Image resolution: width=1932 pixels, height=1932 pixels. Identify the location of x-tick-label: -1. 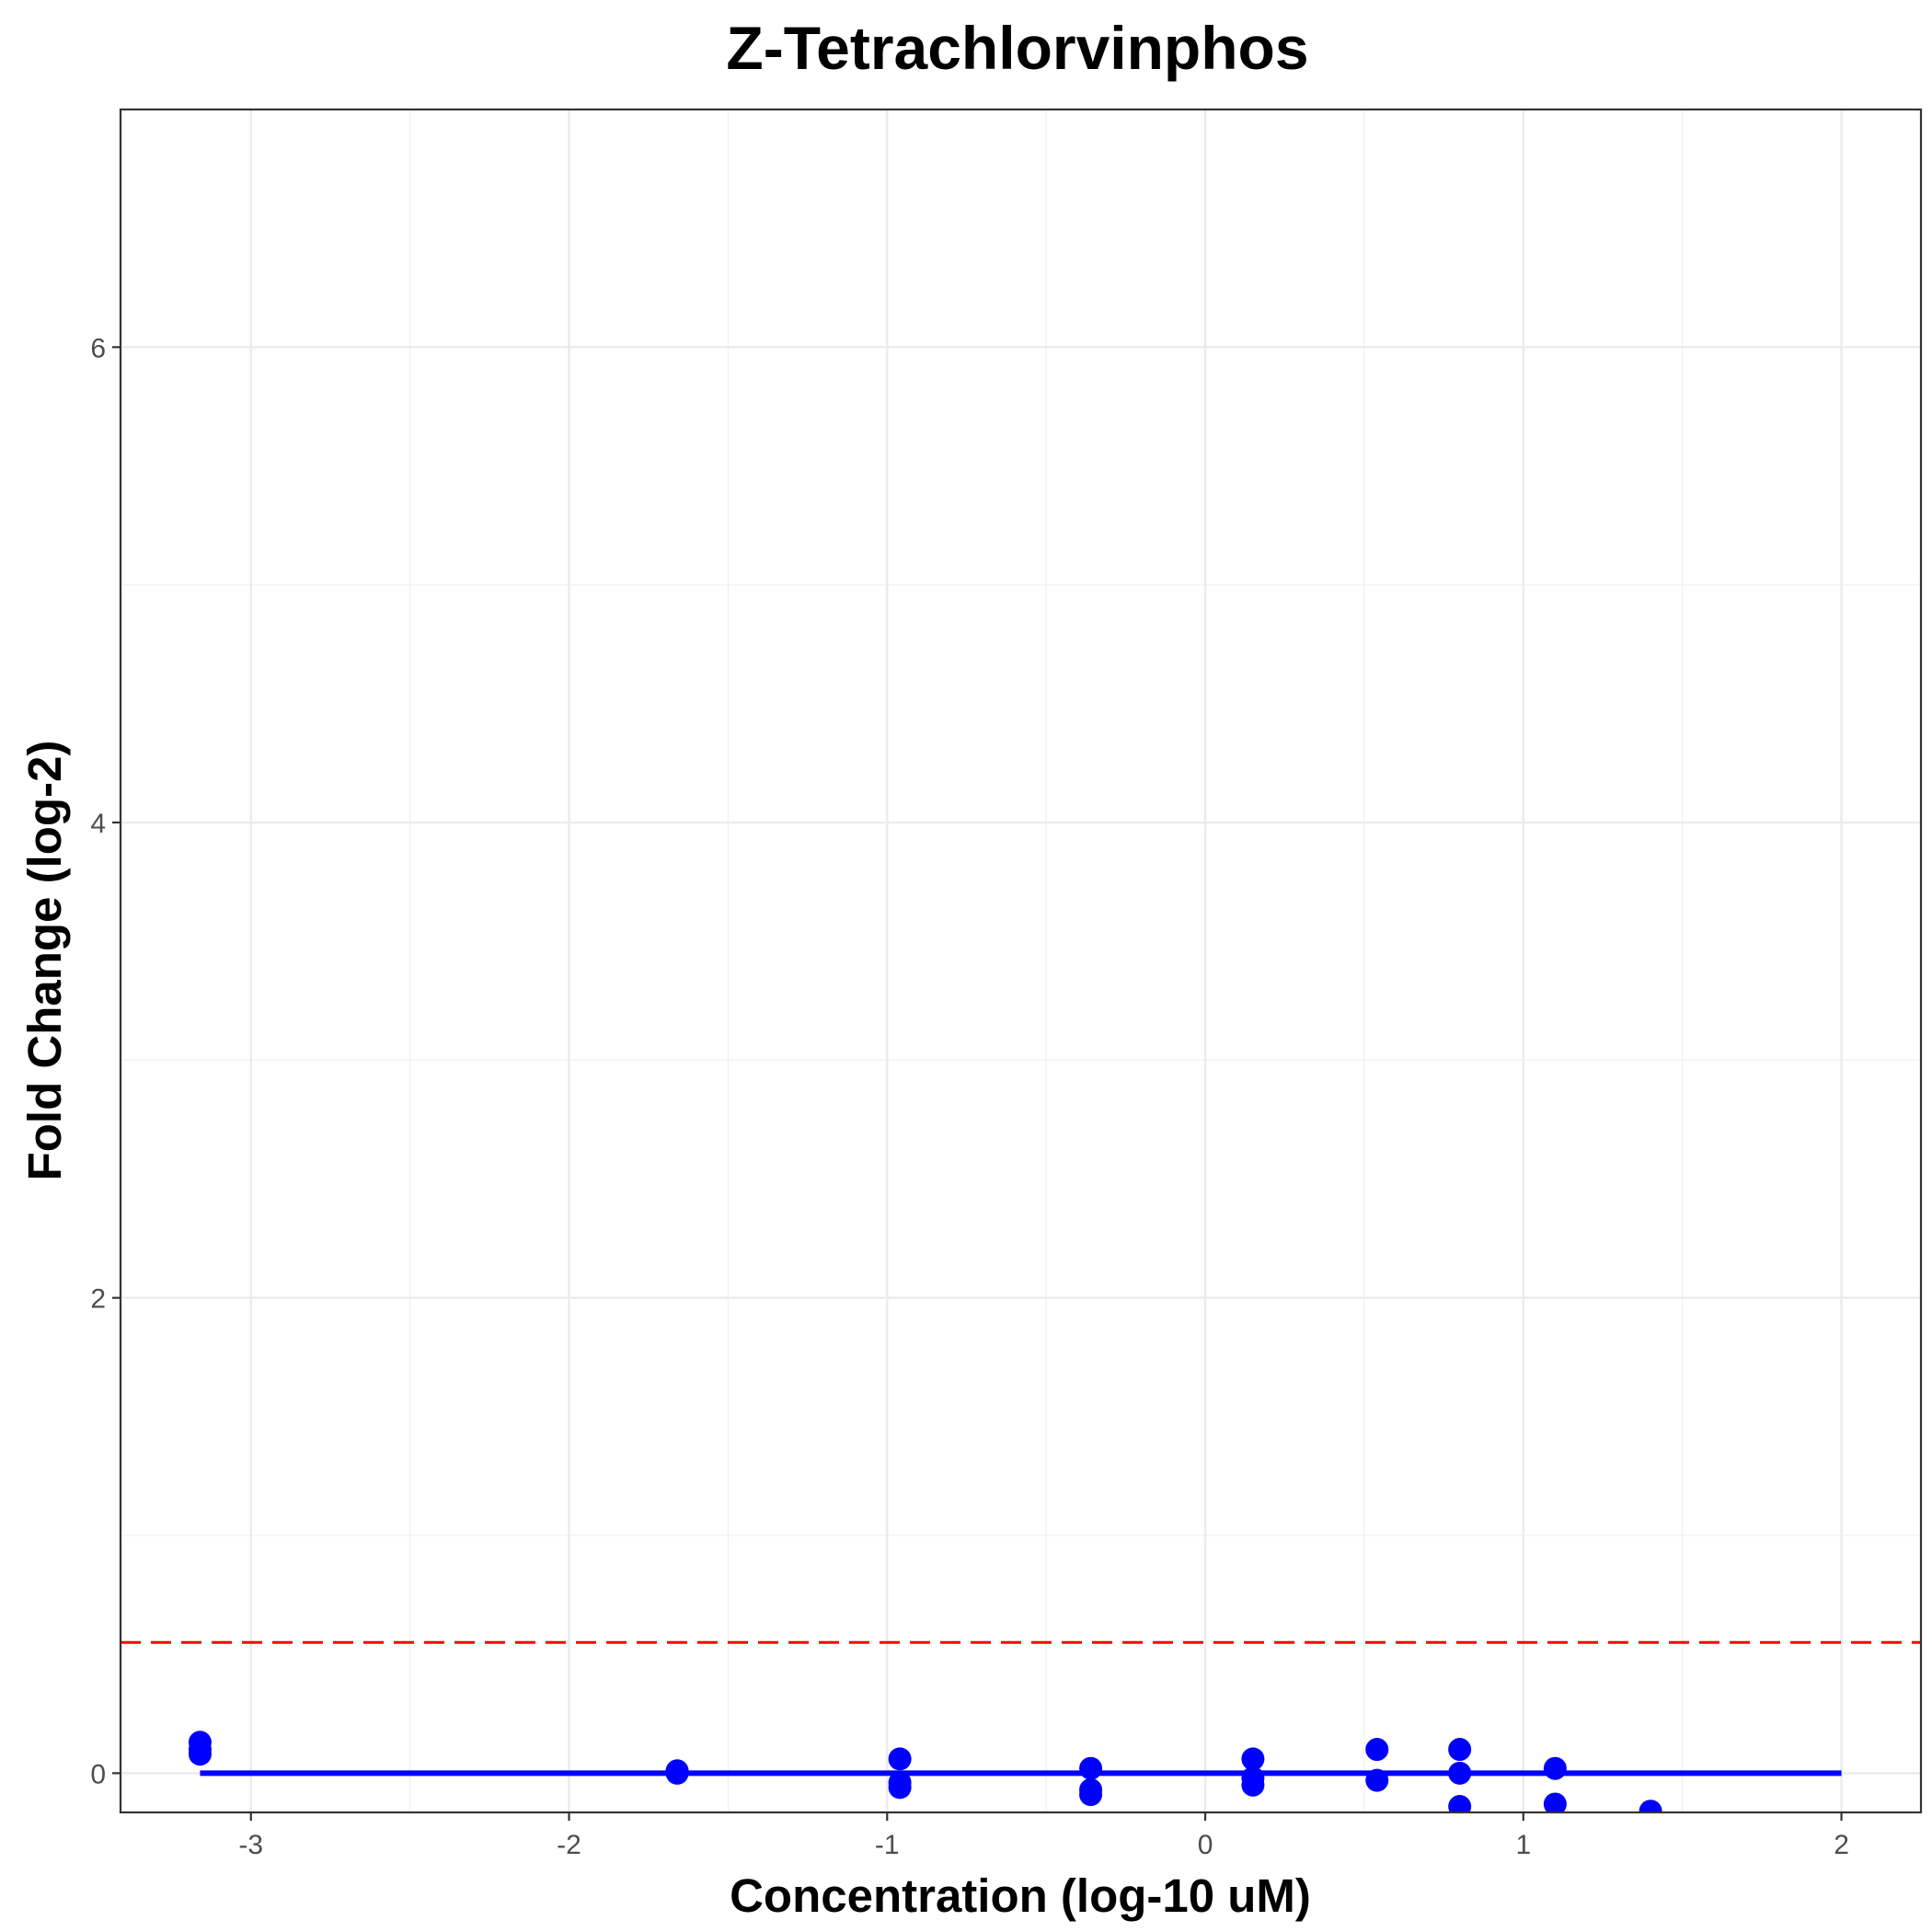
(887, 1845).